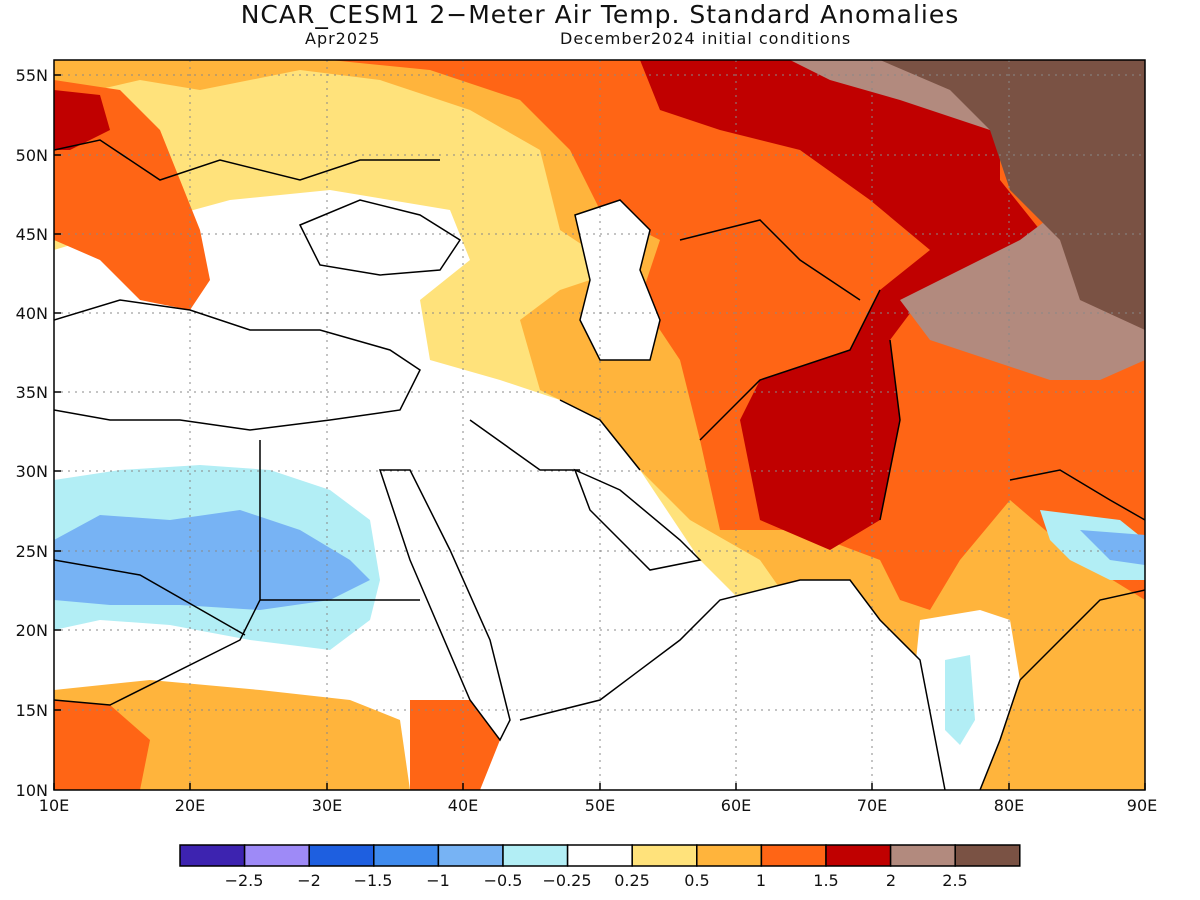 This screenshot has height=900, width=1200. Describe the element at coordinates (872, 805) in the screenshot. I see `lon-label: 70E` at that location.